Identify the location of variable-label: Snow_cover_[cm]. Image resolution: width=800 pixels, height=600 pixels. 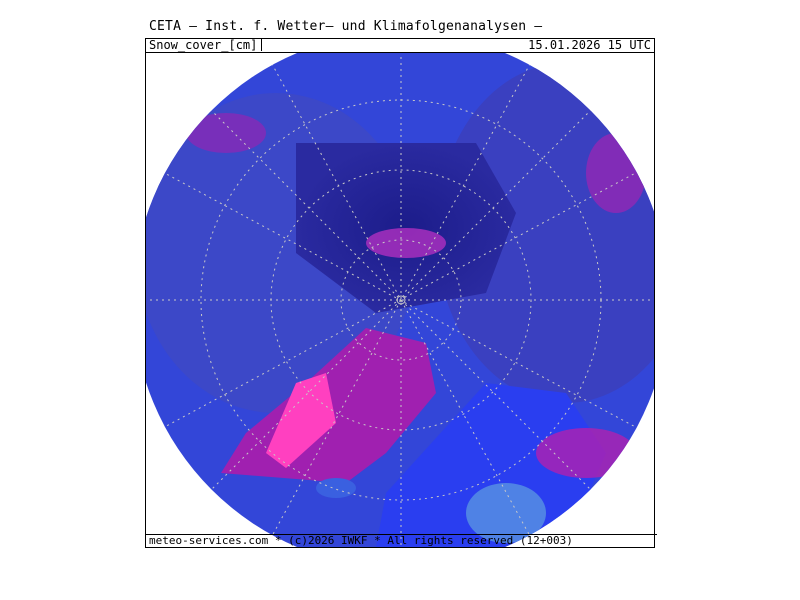
(203, 45).